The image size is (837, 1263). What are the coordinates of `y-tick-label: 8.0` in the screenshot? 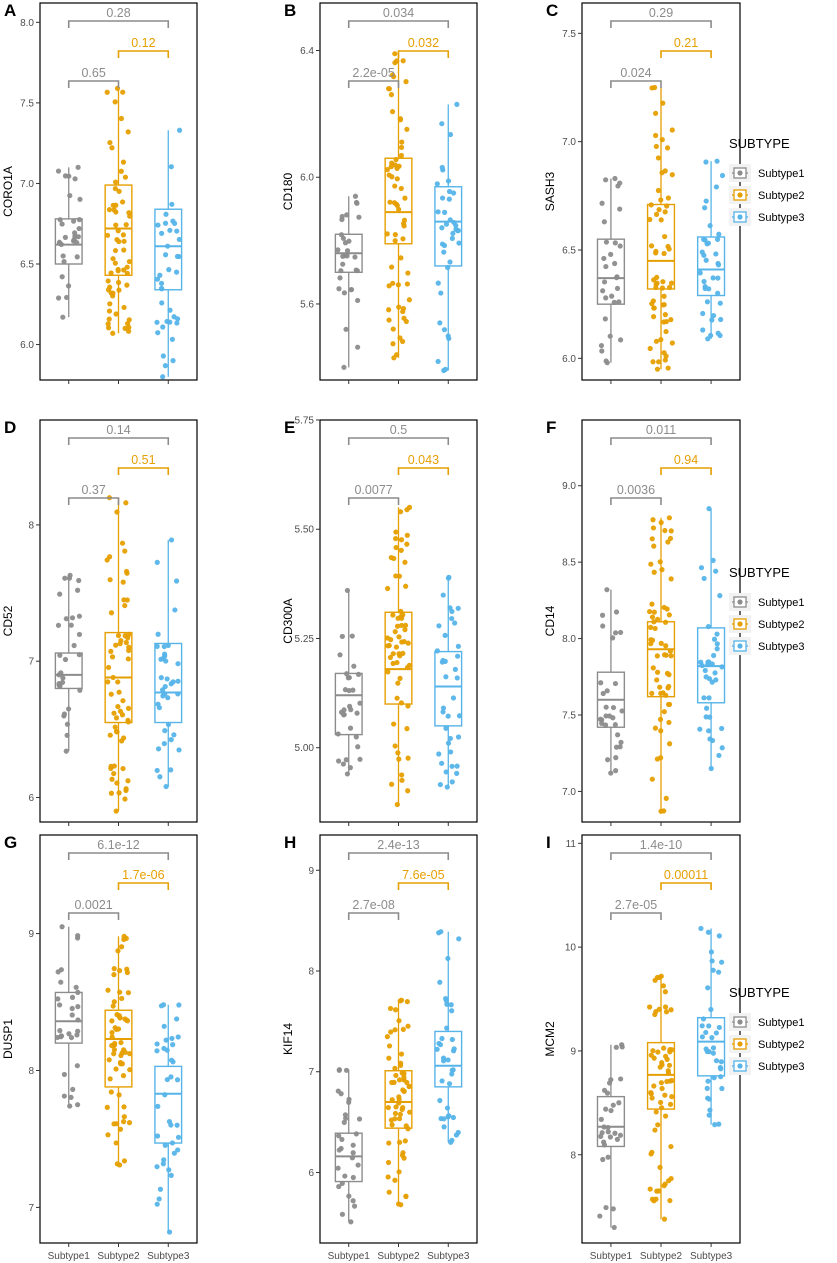 It's located at (569, 639).